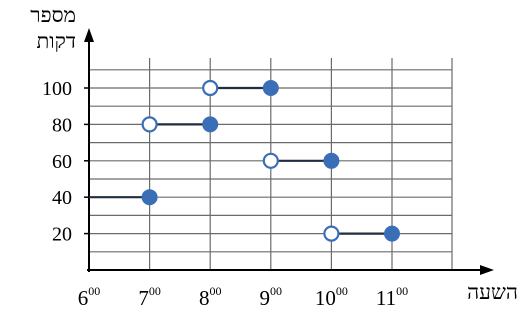 The image size is (522, 322). I want to click on x-axis-label: השעה, so click(492, 292).